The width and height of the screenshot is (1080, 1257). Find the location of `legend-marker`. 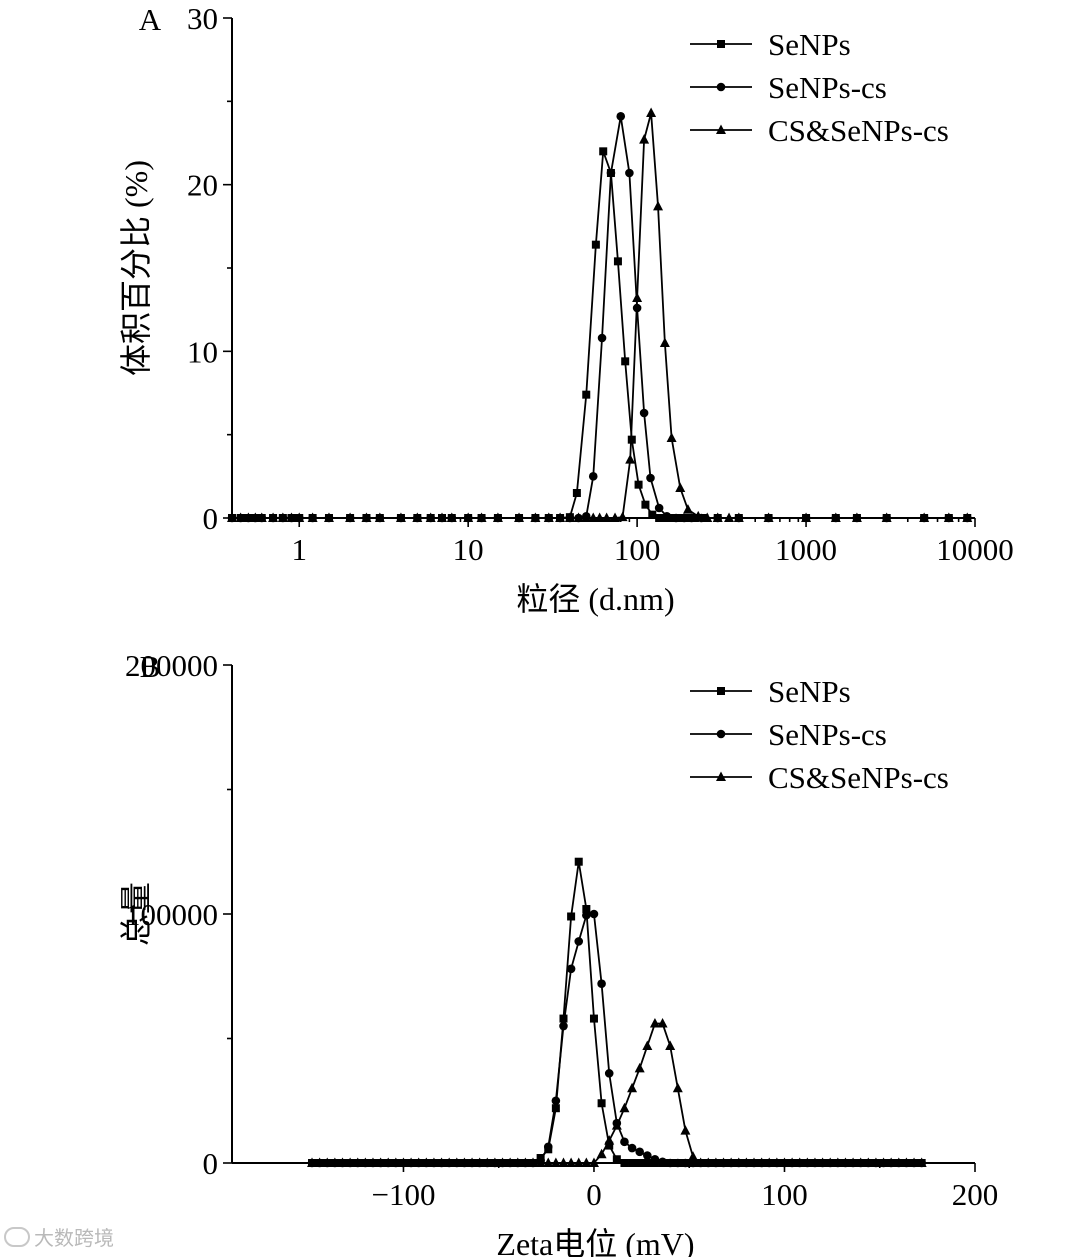

legend-marker is located at coordinates (721, 129).